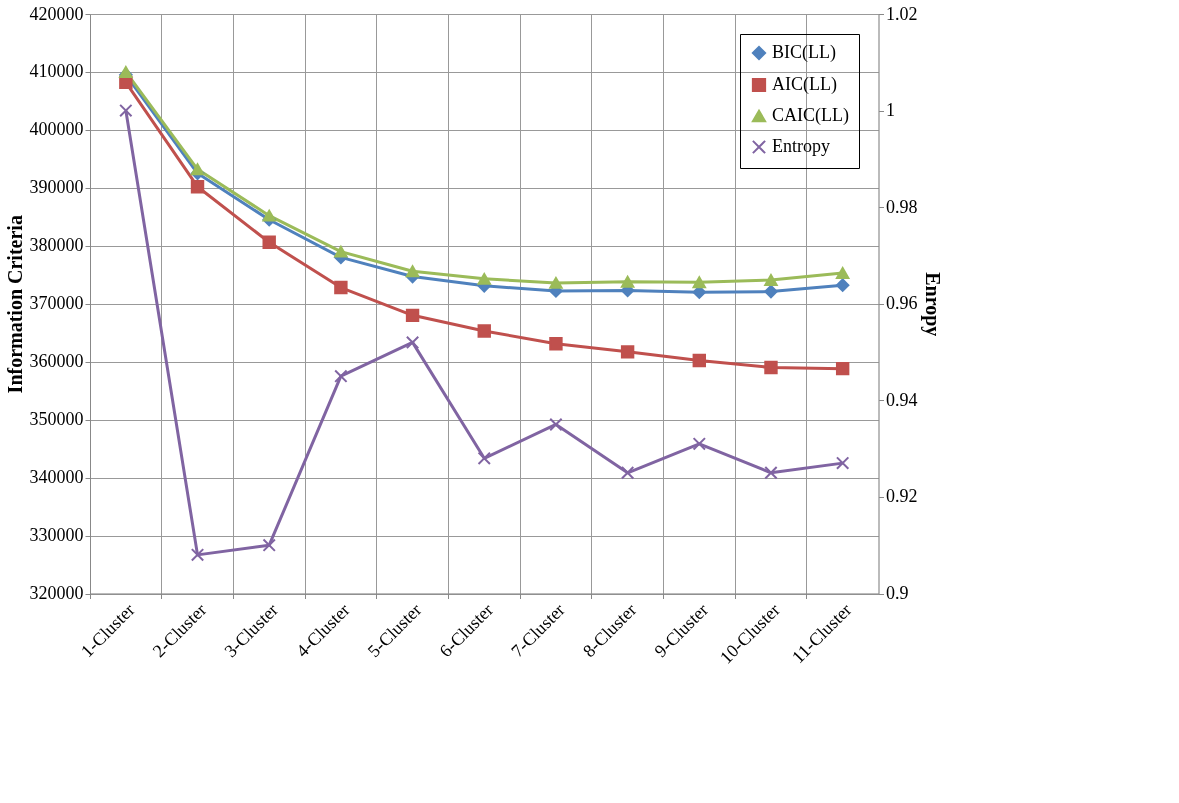 This screenshot has height=803, width=1179. I want to click on y-tick-label: 330000, so click(56, 535).